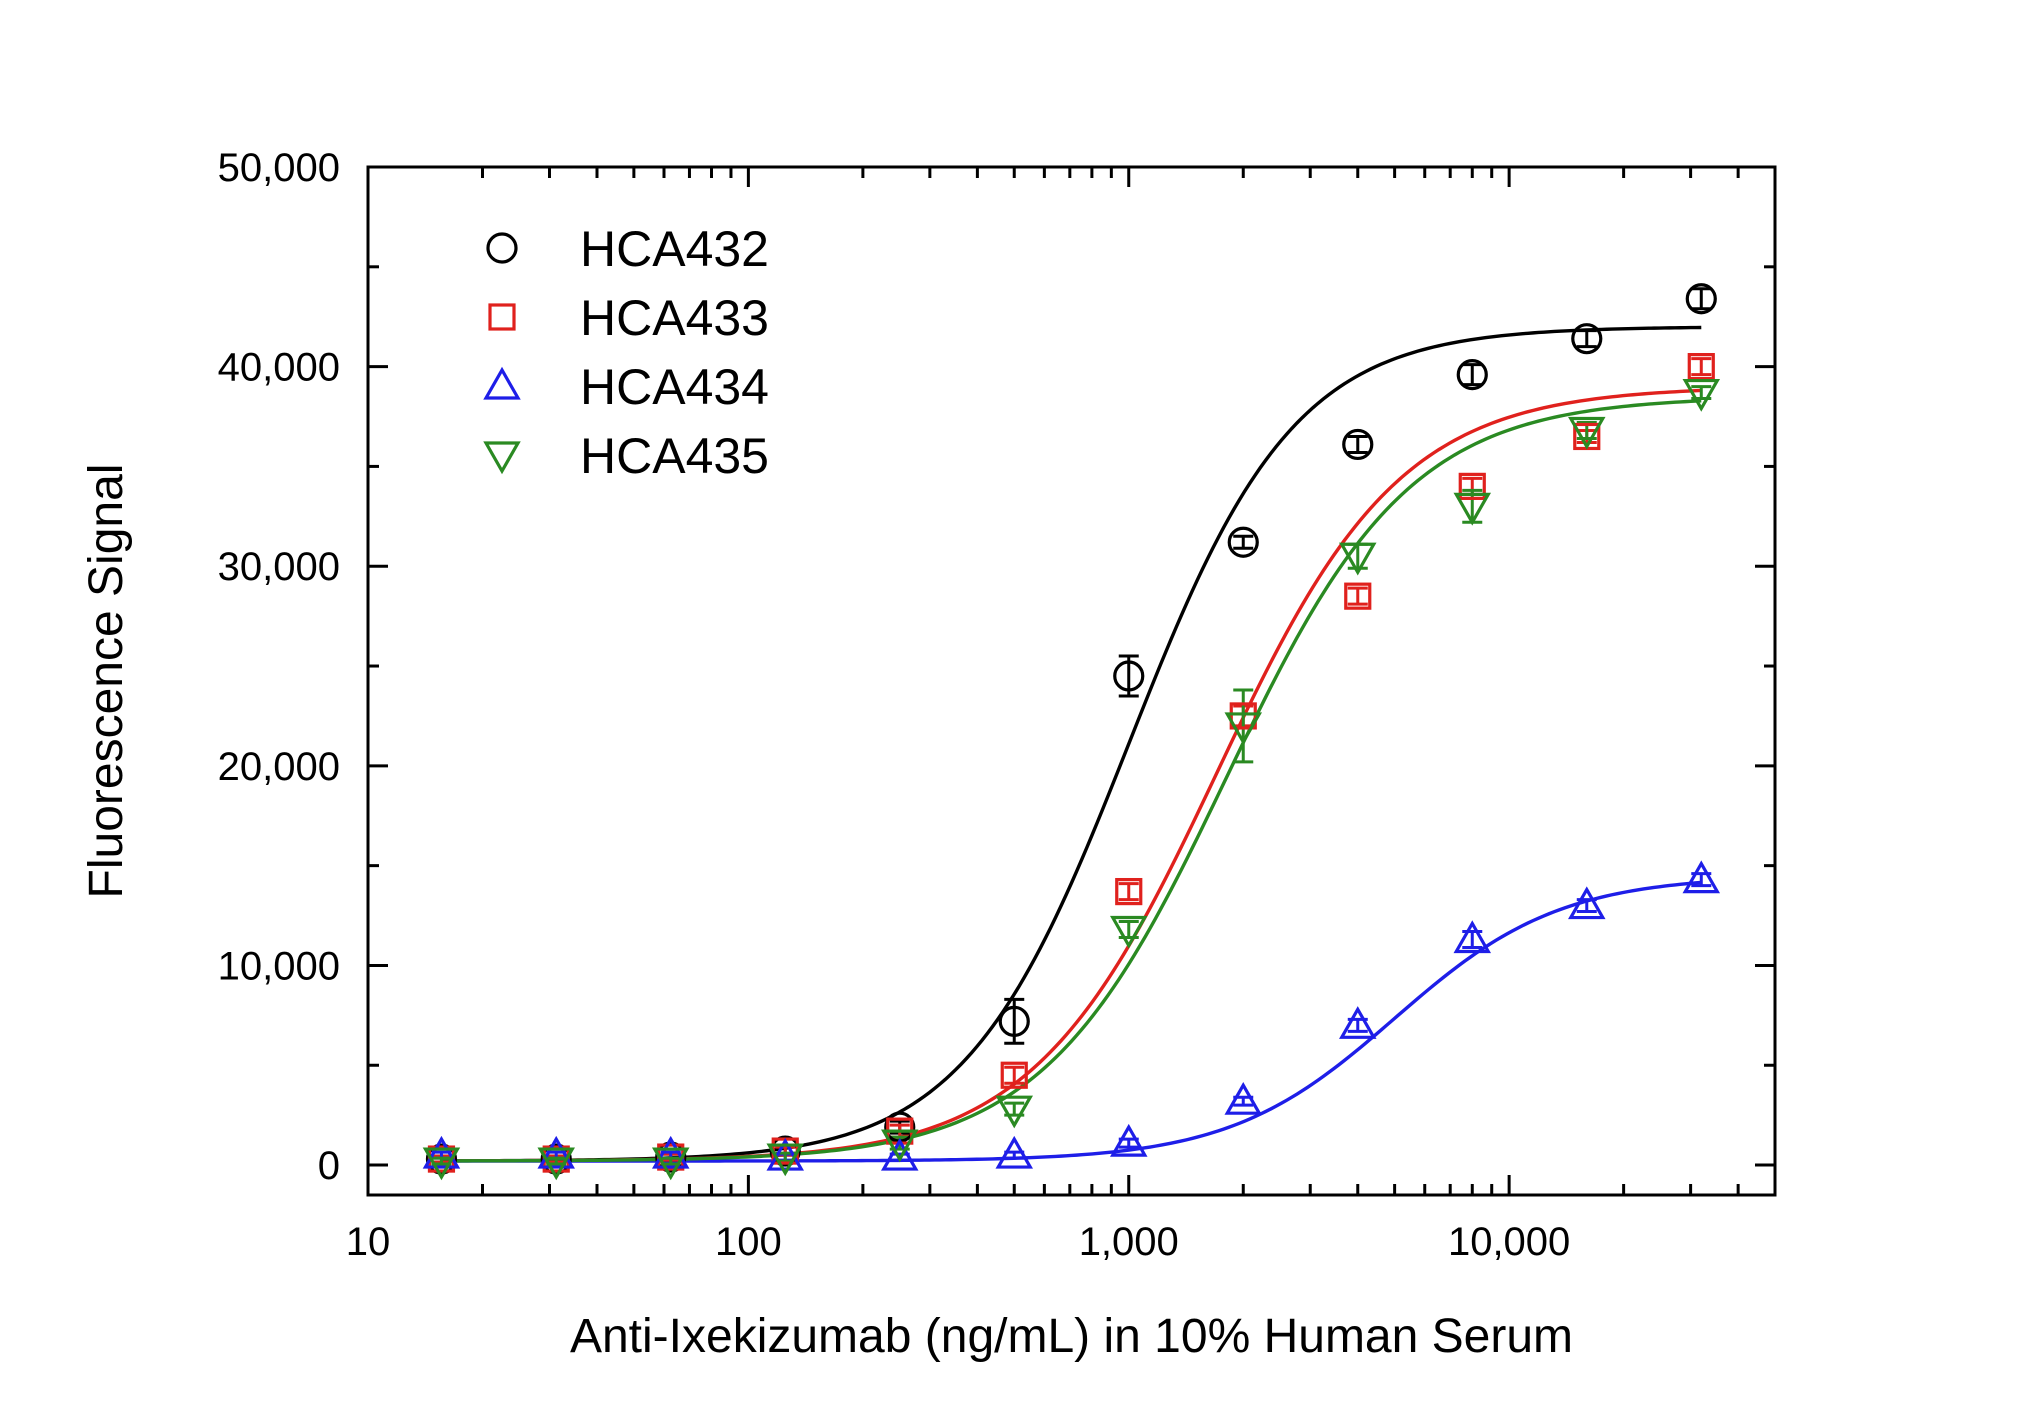 The width and height of the screenshot is (2034, 1417). I want to click on y-tick-label: 50,000, so click(279, 168).